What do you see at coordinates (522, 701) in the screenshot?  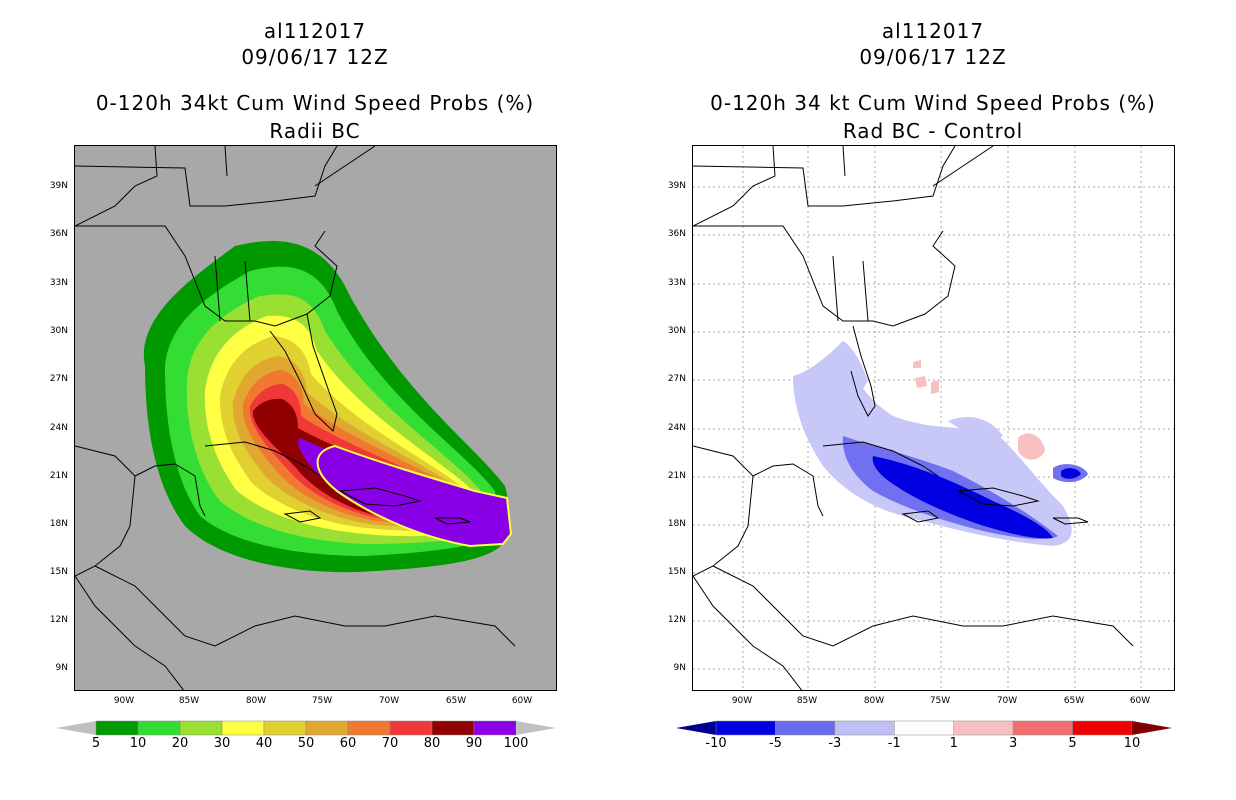 I see `left-lon-label: 60W` at bounding box center [522, 701].